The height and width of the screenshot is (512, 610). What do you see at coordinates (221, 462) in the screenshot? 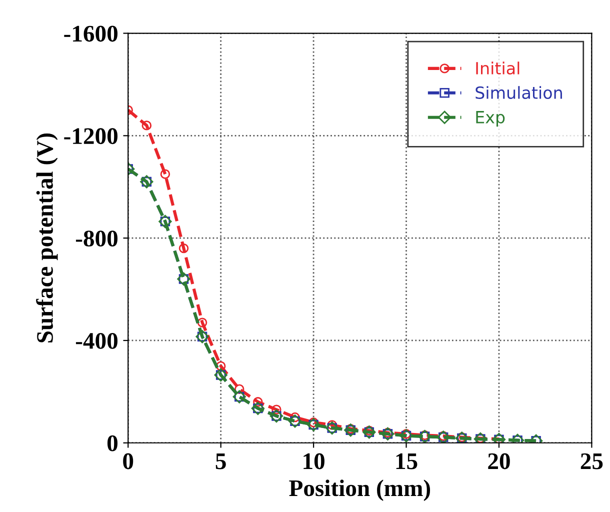
I see `x-tick-label: 5` at bounding box center [221, 462].